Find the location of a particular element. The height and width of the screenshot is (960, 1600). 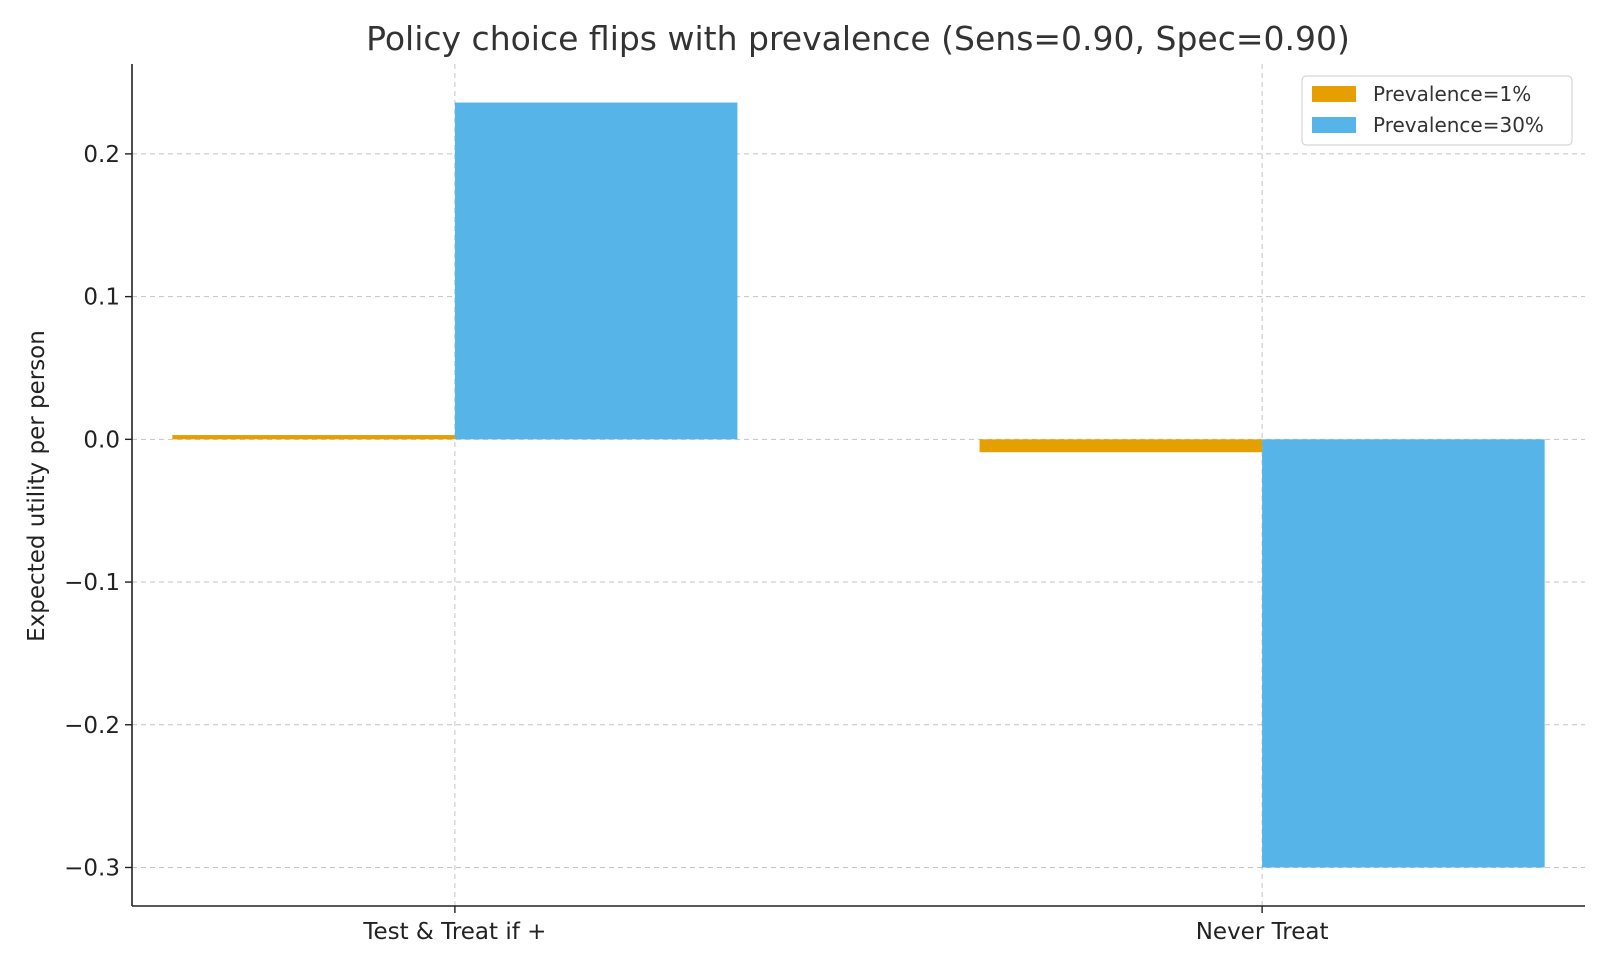

legend-frame is located at coordinates (1437, 110).